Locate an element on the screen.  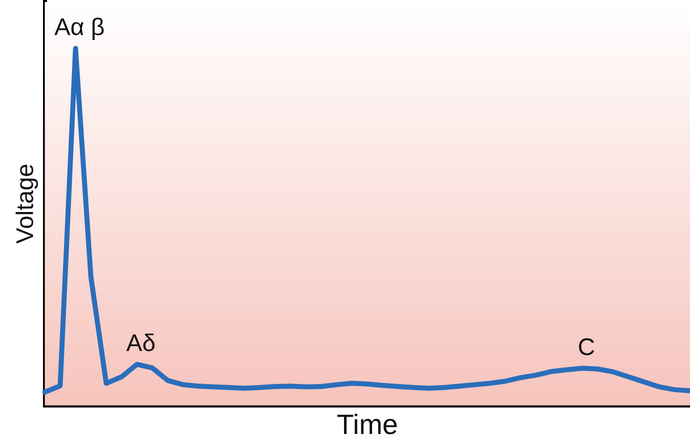
x-axis-title: Time is located at coordinates (367, 424).